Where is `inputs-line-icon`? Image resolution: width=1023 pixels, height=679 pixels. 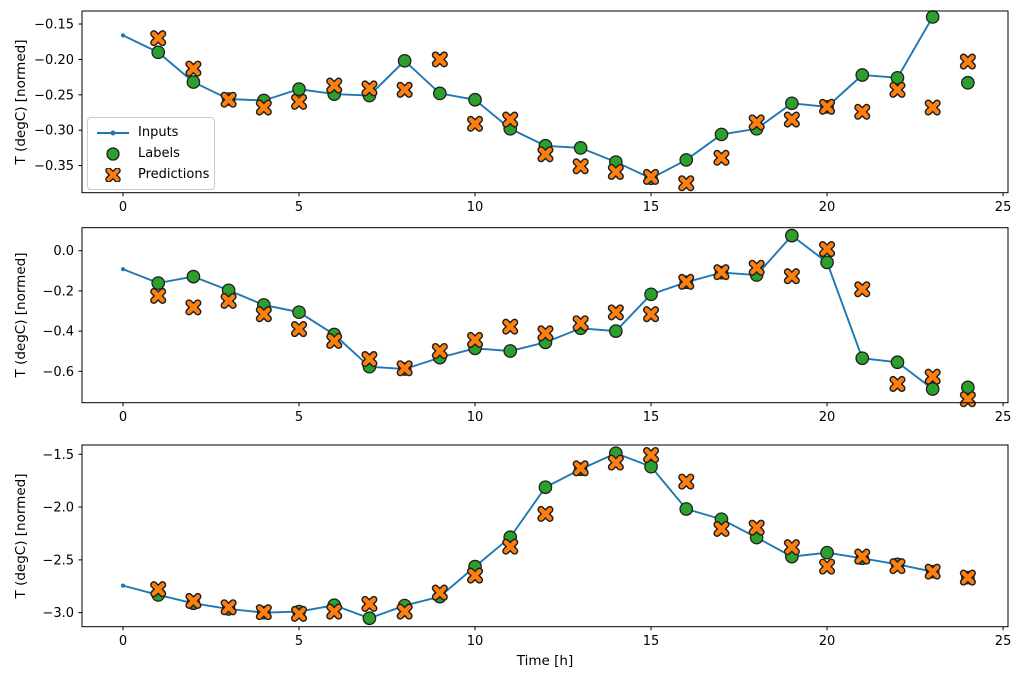
inputs-line-icon is located at coordinates (113, 132).